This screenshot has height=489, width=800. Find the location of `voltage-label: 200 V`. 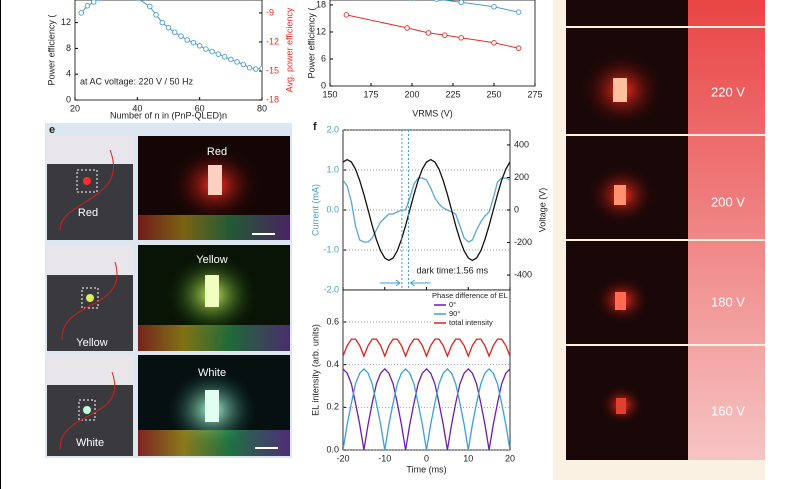

voltage-label: 200 V is located at coordinates (728, 201).